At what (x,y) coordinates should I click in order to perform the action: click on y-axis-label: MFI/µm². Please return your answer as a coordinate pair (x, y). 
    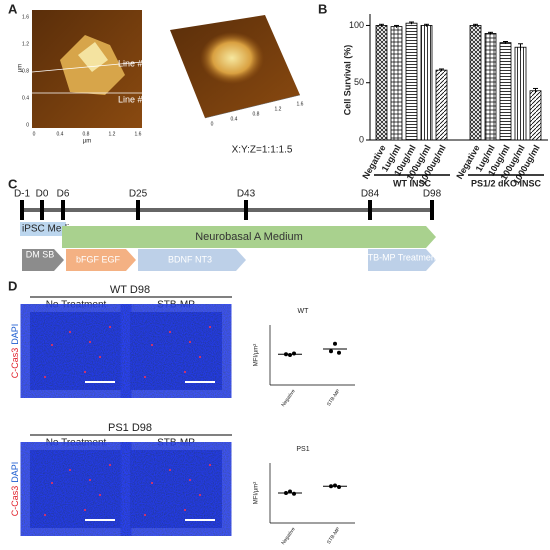
    Looking at the image, I should click on (257, 355).